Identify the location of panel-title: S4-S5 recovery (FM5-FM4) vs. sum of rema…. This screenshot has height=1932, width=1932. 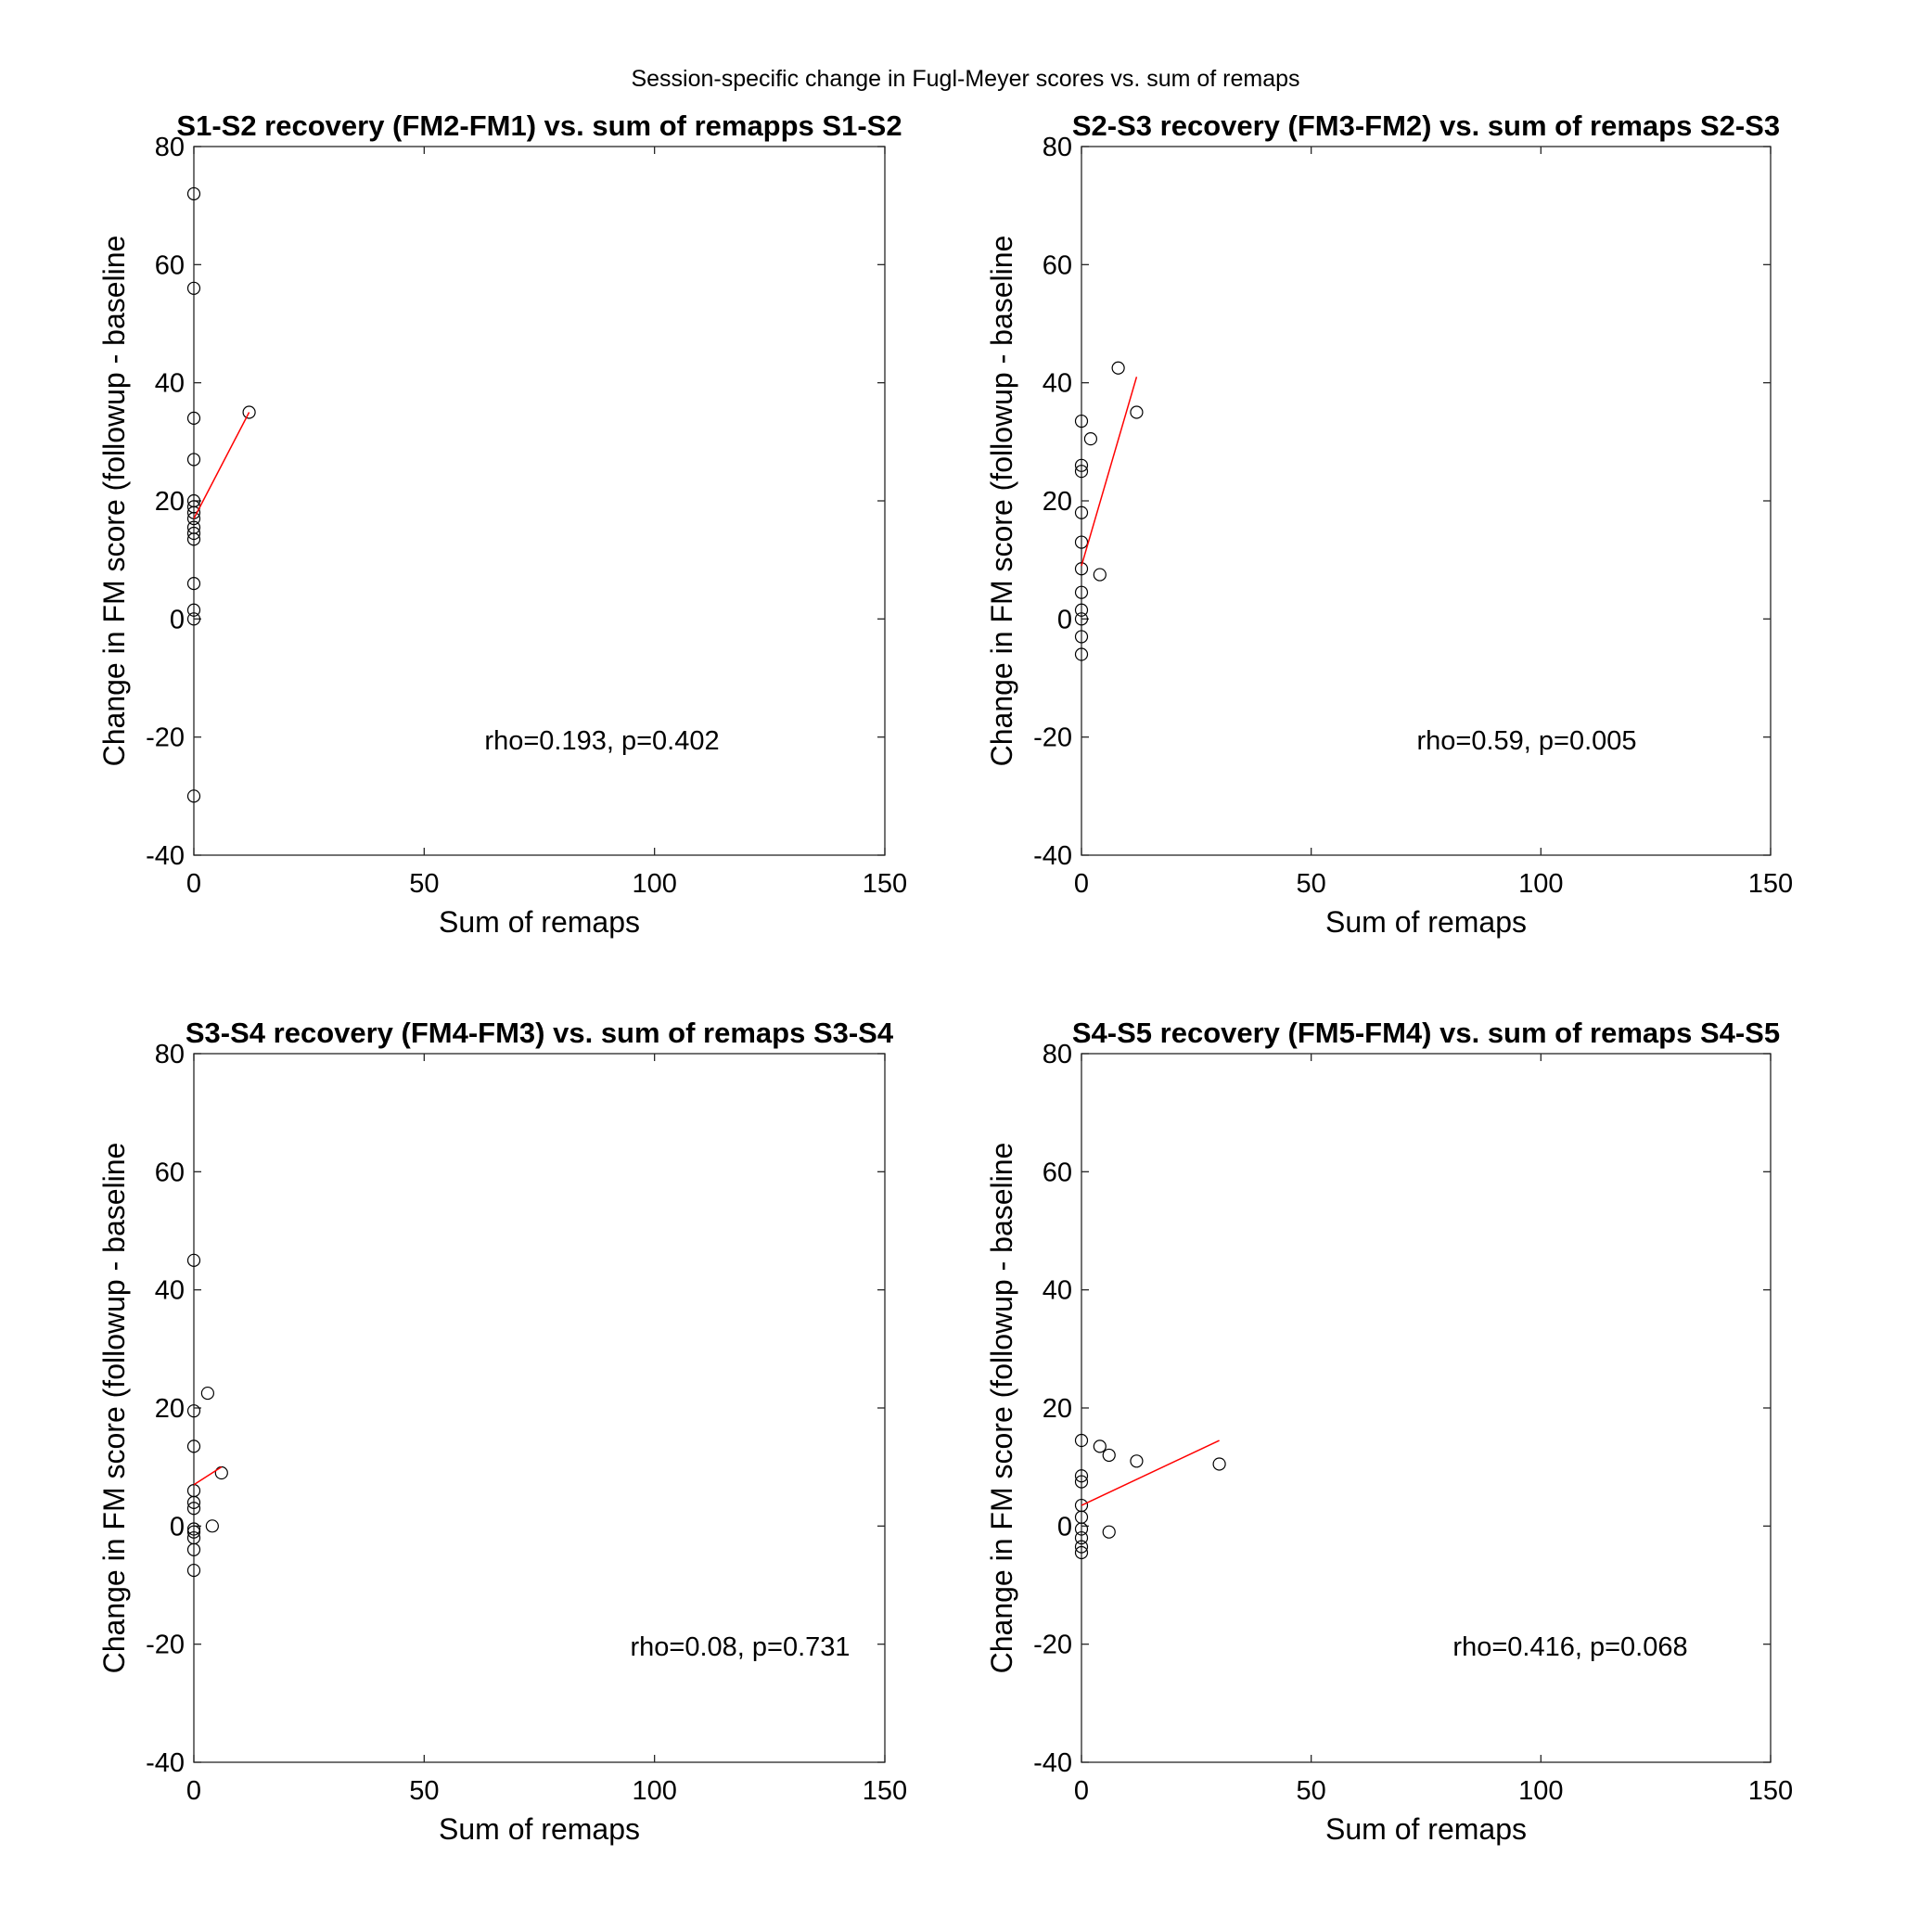
(1426, 1033).